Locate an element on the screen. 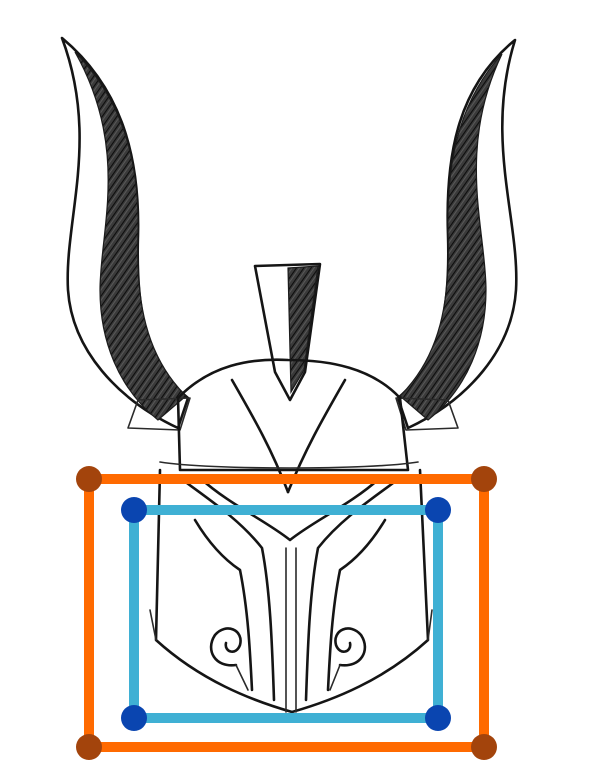 The height and width of the screenshot is (764, 592). outer-corner-top-right is located at coordinates (484, 479).